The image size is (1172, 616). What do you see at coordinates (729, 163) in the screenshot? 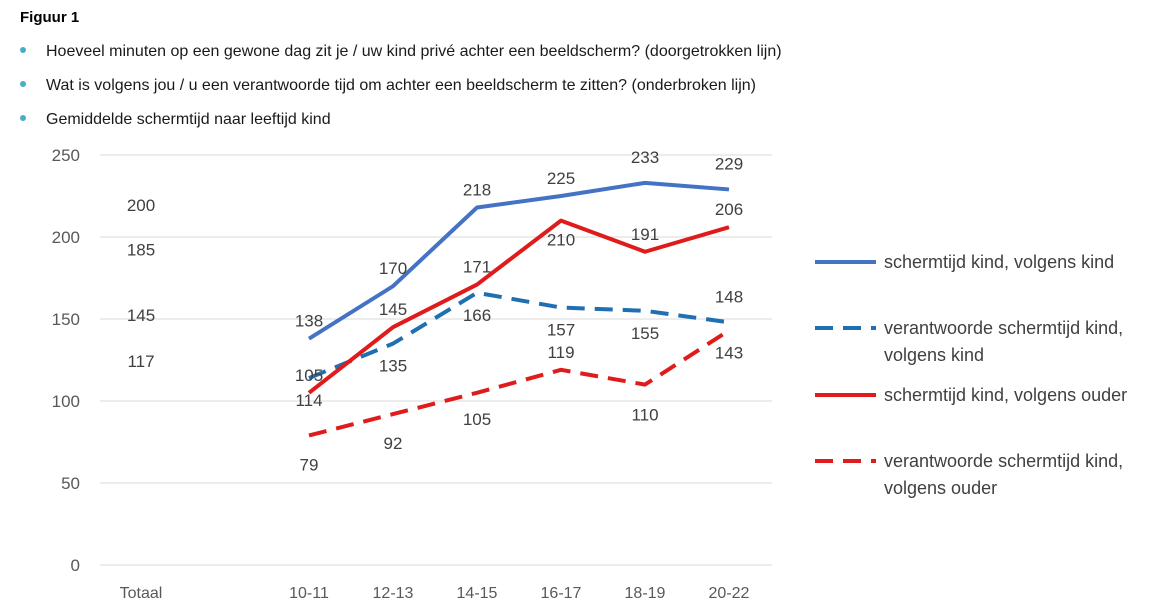
I see `data-label: 229` at bounding box center [729, 163].